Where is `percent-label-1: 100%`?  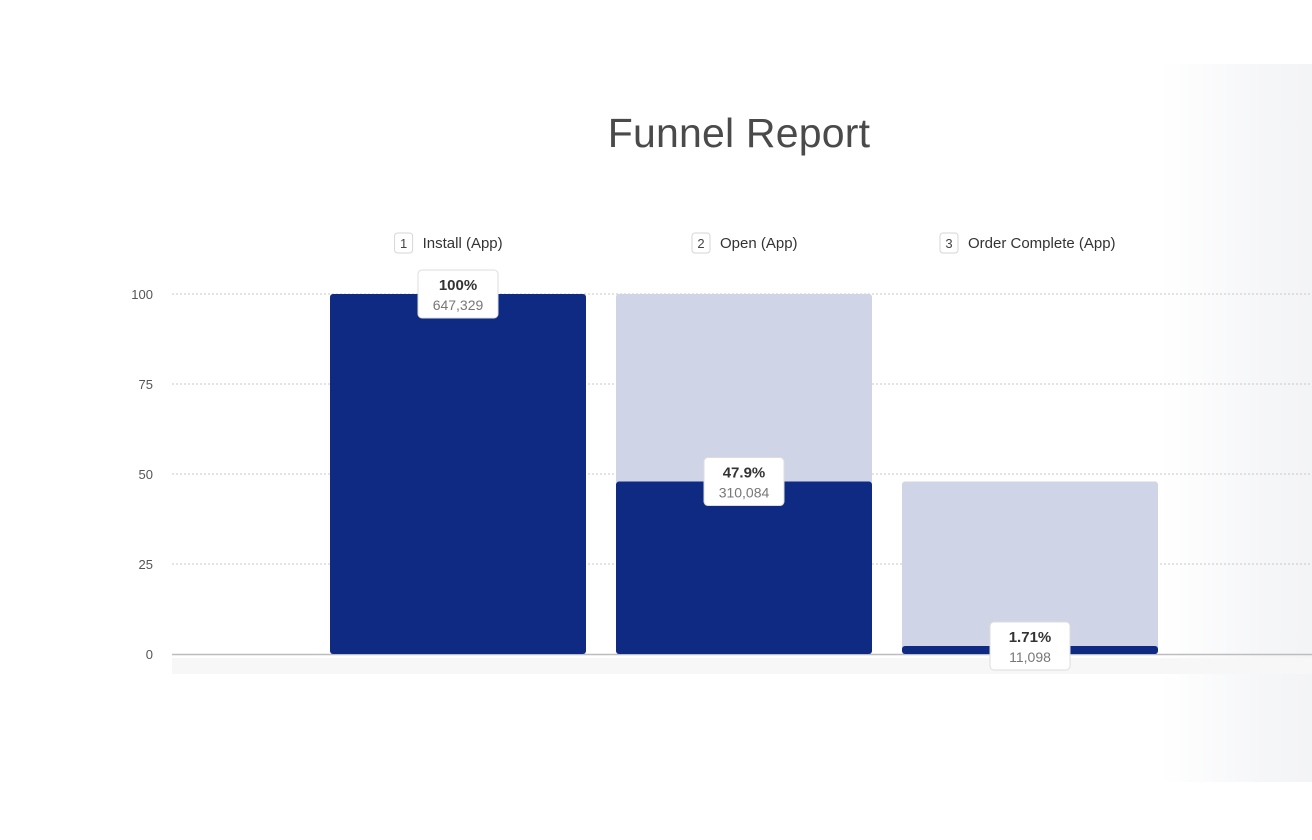
percent-label-1: 100% is located at coordinates (458, 285).